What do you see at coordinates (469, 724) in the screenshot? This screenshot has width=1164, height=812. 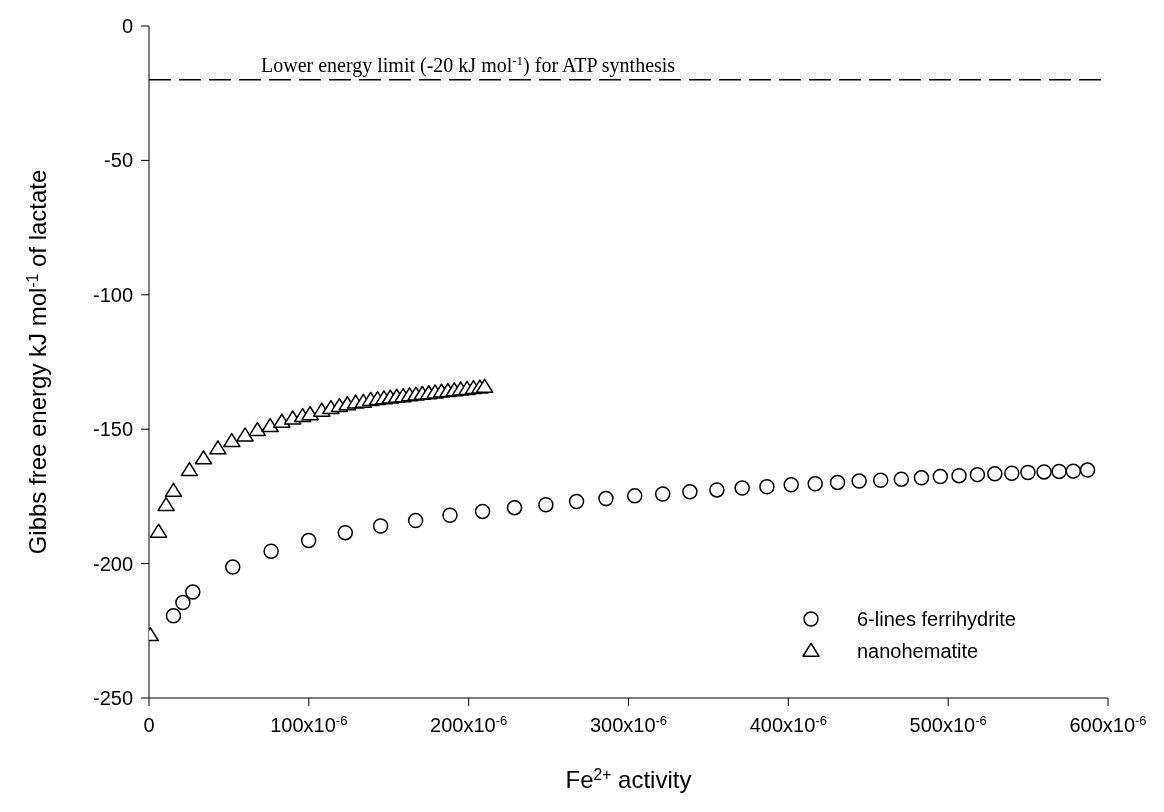 I see `x-tick-label: 200x10$^{-6}$` at bounding box center [469, 724].